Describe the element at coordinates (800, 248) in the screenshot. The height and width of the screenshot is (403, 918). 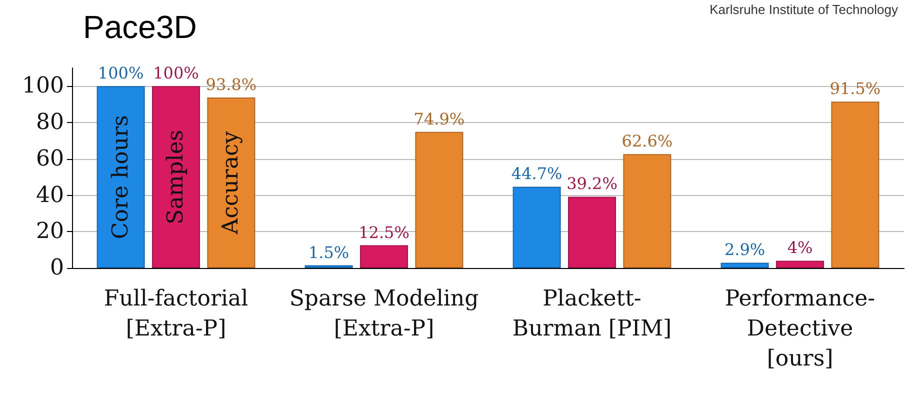
I see `data-label: 4%` at that location.